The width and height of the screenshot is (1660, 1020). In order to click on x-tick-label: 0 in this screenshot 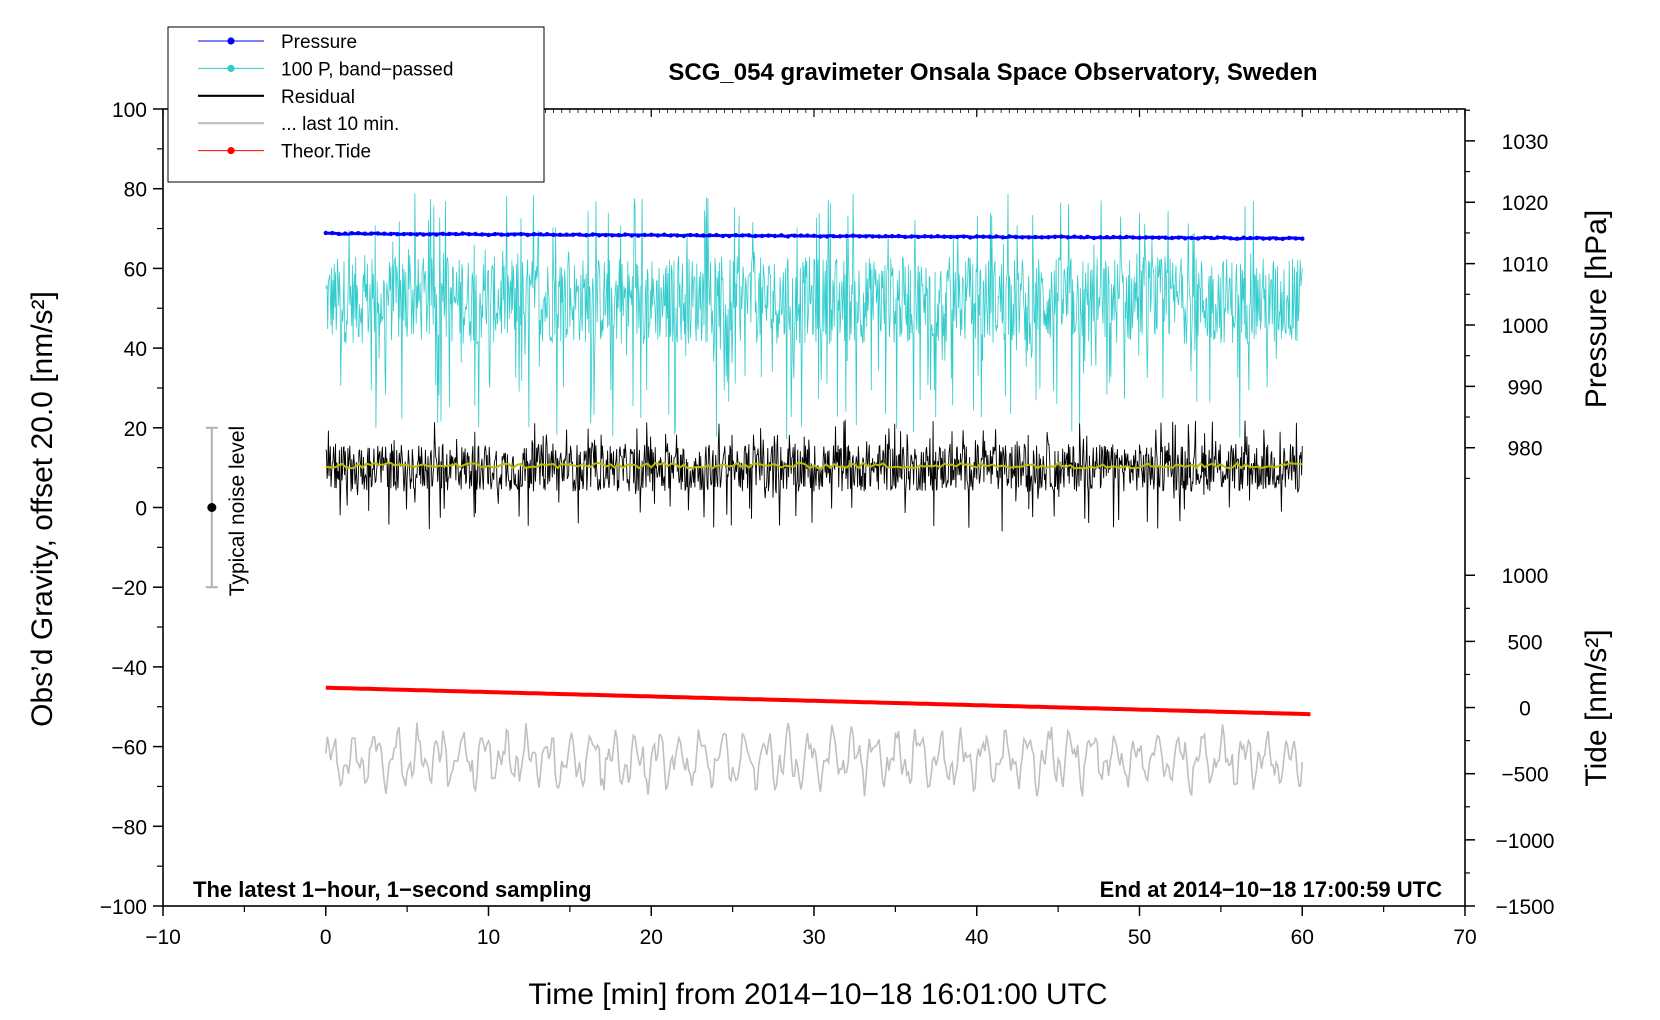, I will do `click(326, 937)`.